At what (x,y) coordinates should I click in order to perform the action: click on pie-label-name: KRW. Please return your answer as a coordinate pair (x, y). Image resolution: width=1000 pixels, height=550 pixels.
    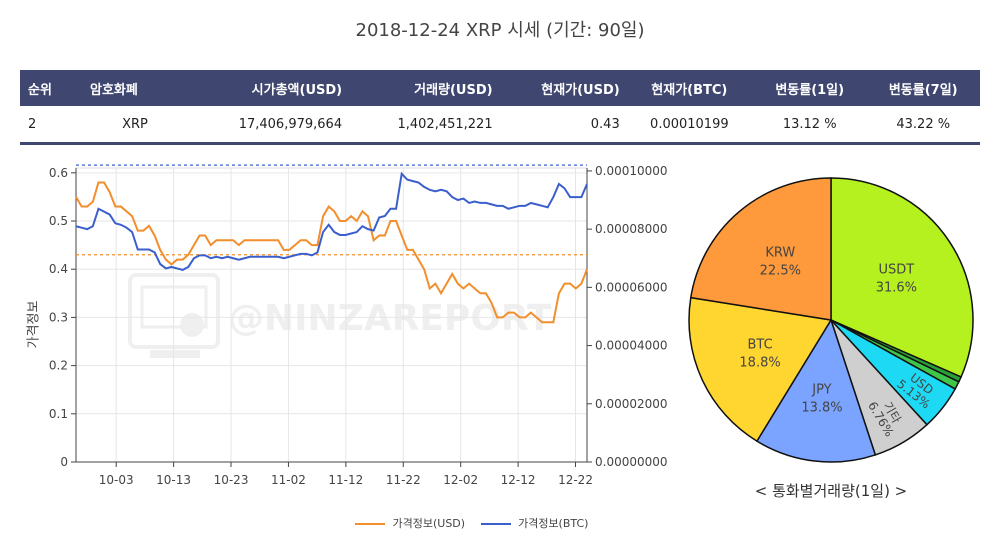
    Looking at the image, I should click on (780, 253).